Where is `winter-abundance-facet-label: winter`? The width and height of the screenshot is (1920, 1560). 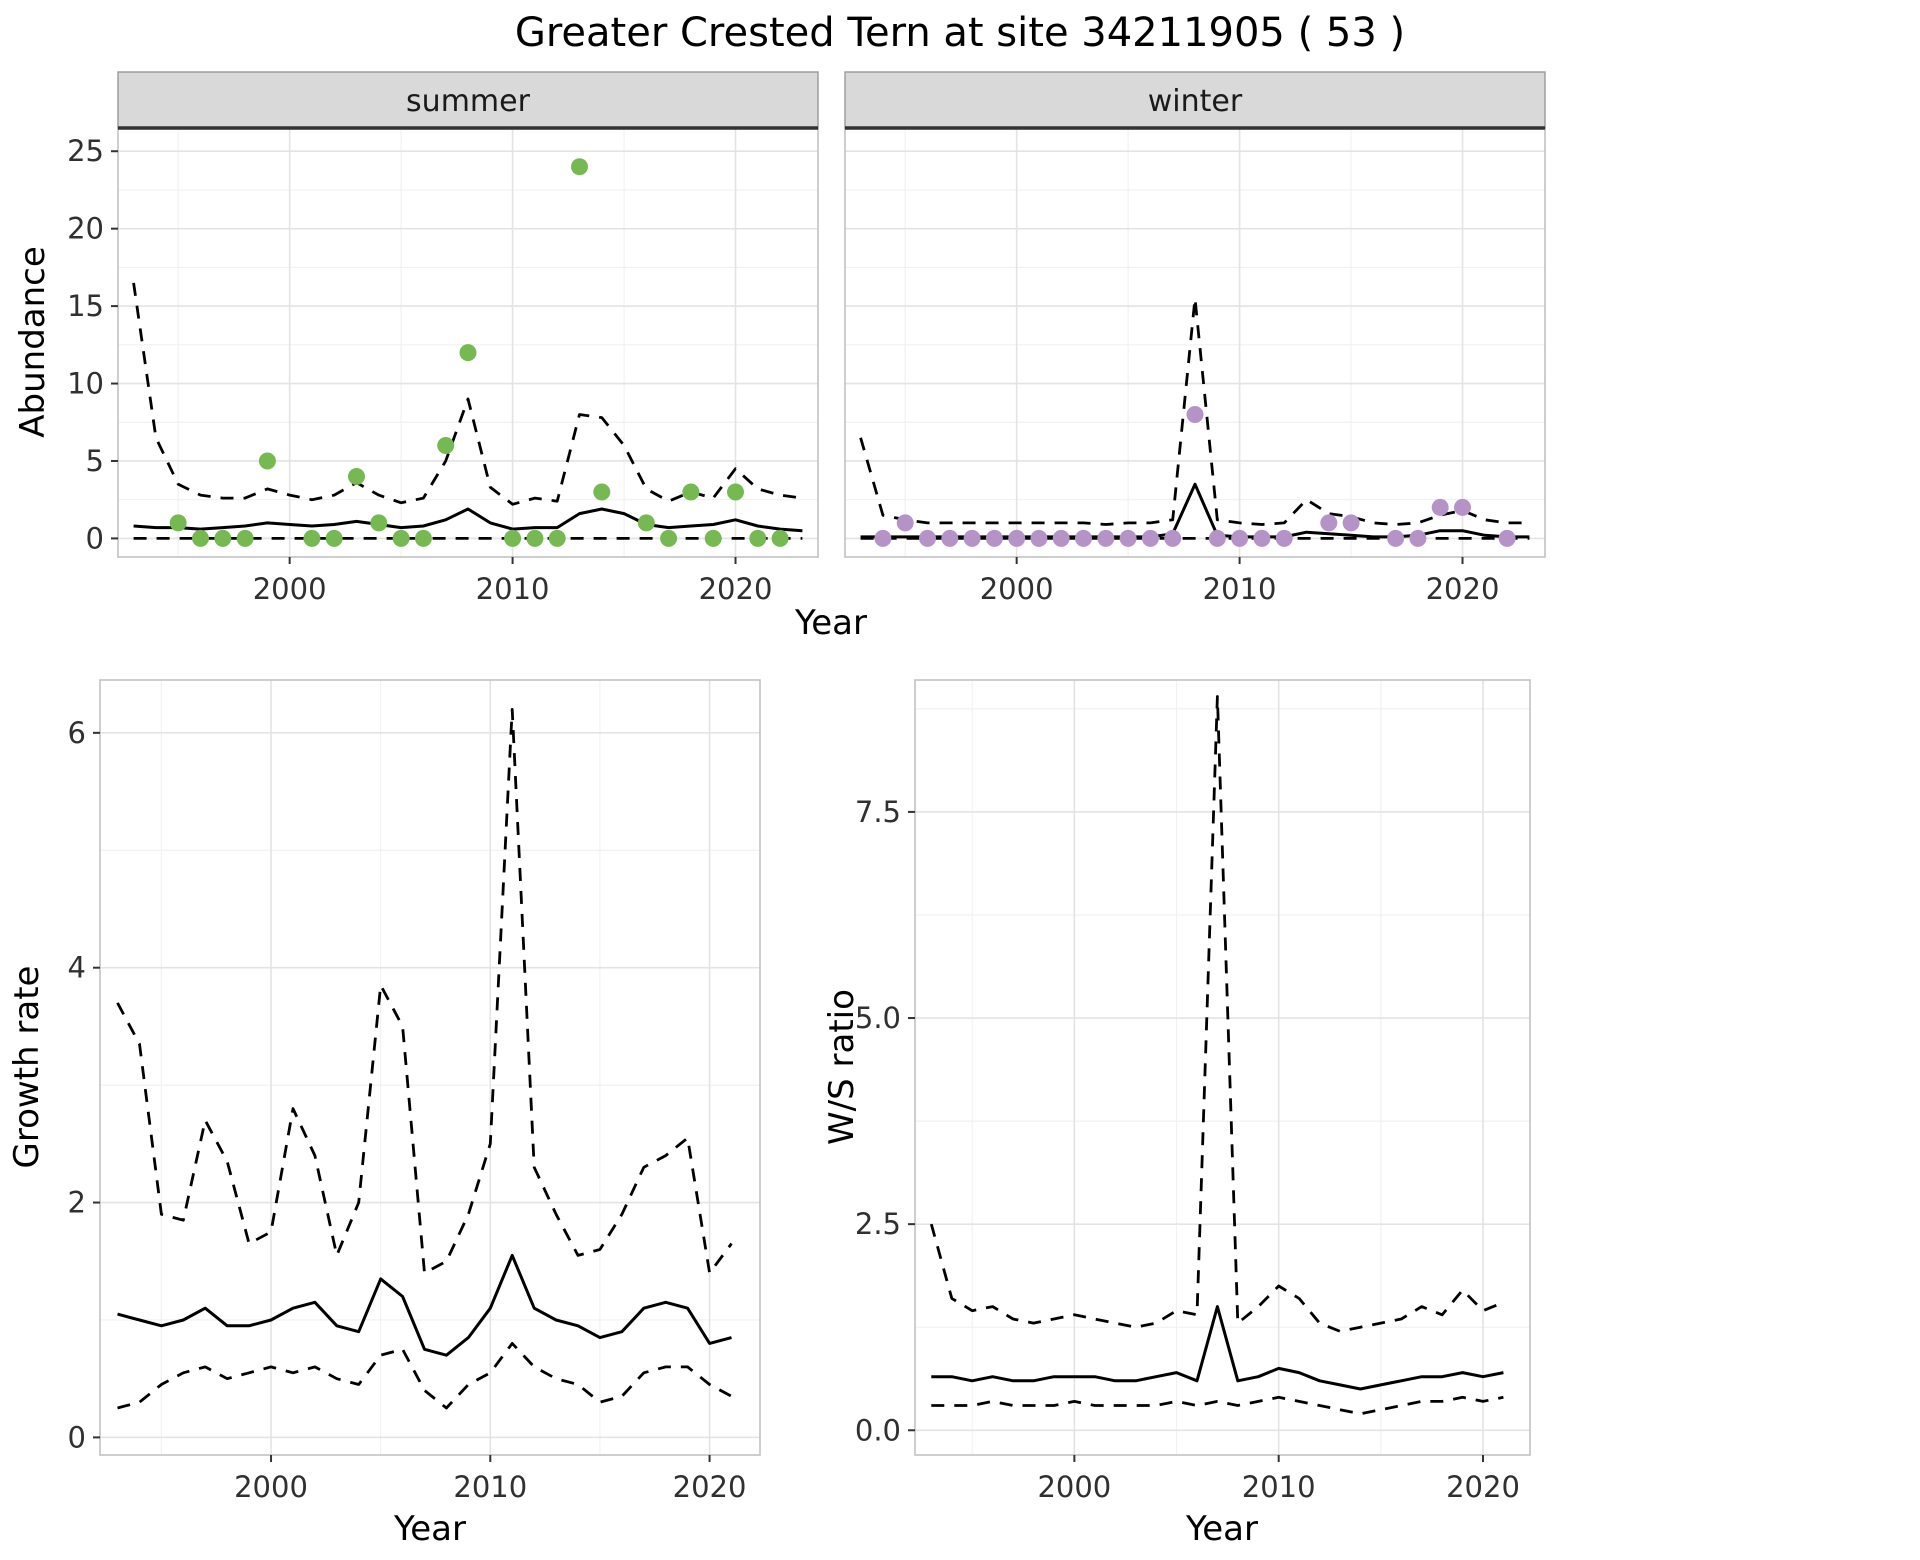
winter-abundance-facet-label: winter is located at coordinates (1195, 101).